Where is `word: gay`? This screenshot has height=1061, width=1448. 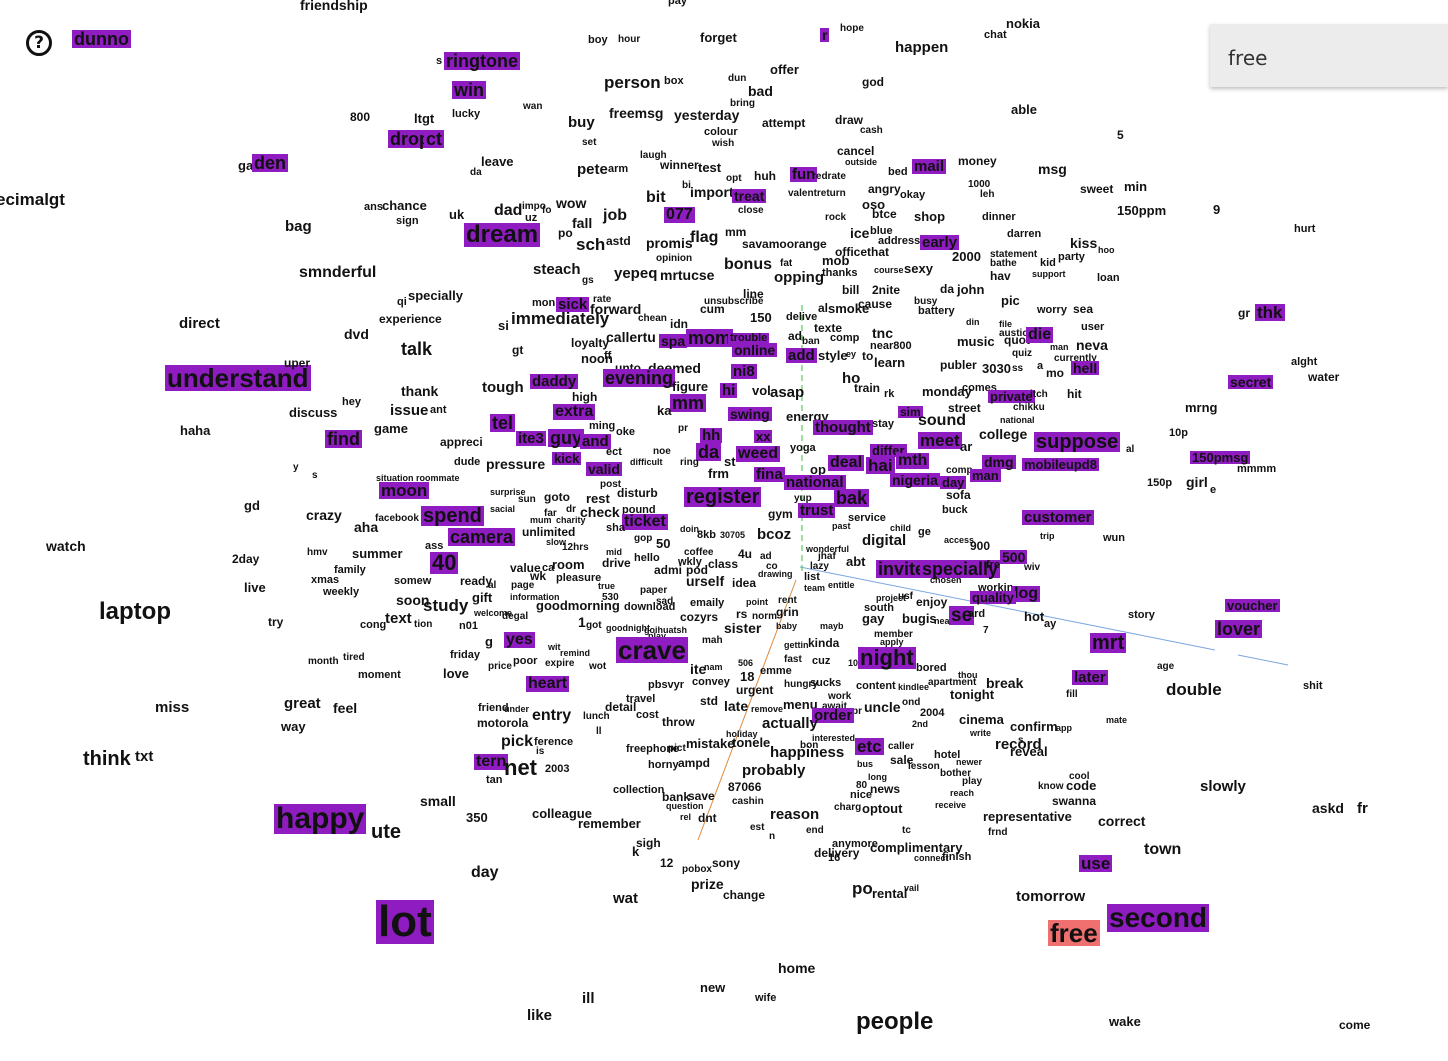
word: gay is located at coordinates (873, 618).